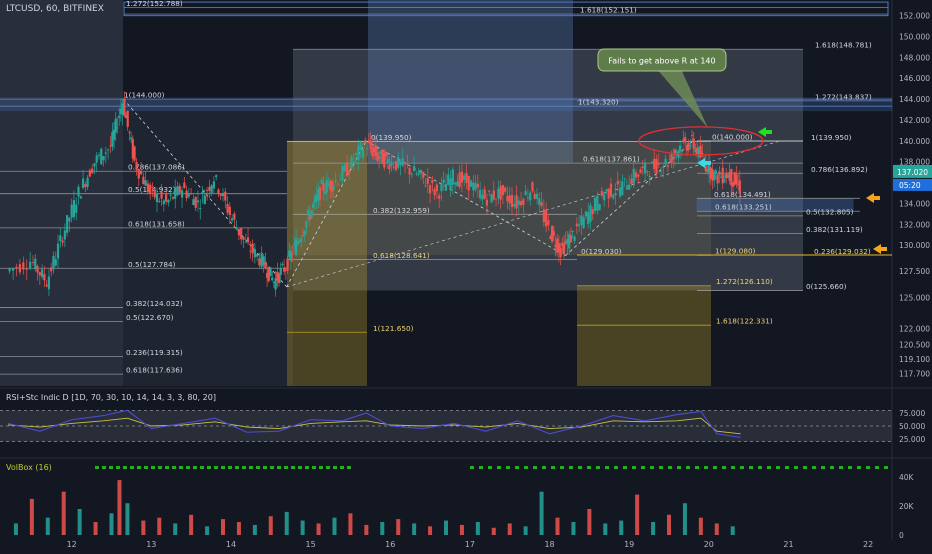 The height and width of the screenshot is (554, 932). What do you see at coordinates (914, 271) in the screenshot?
I see `price-axis-tick: 127.500` at bounding box center [914, 271].